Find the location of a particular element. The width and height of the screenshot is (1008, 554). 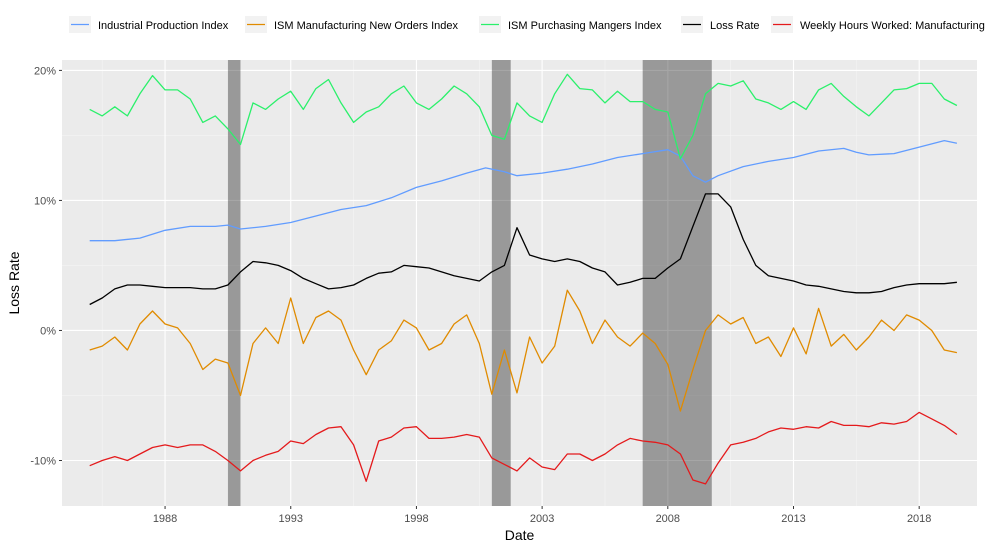

x-tick-label: 2013 is located at coordinates (793, 519).